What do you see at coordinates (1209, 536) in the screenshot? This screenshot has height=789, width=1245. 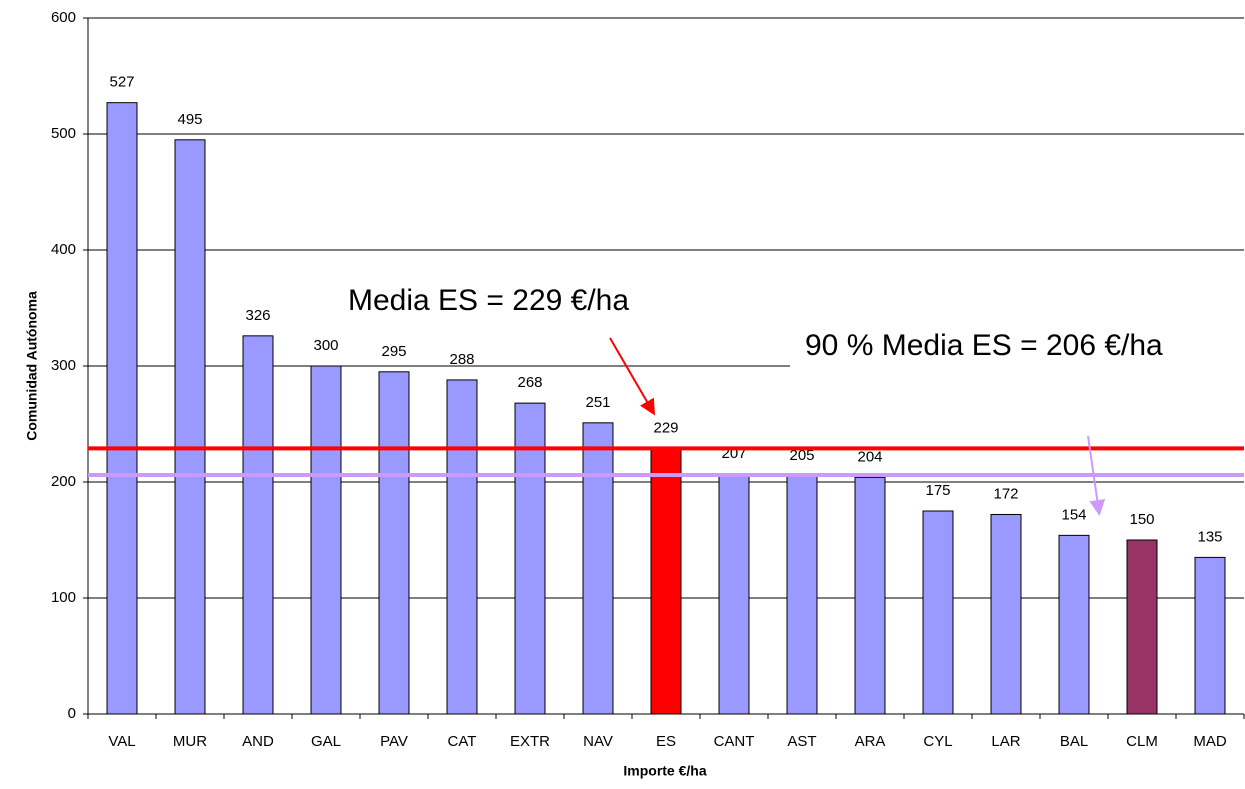 I see `data-label: 135` at bounding box center [1209, 536].